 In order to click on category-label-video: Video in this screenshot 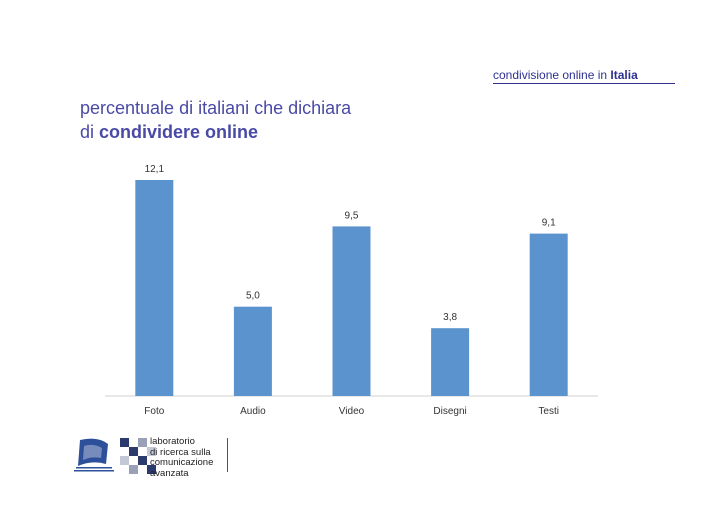, I will do `click(352, 411)`.